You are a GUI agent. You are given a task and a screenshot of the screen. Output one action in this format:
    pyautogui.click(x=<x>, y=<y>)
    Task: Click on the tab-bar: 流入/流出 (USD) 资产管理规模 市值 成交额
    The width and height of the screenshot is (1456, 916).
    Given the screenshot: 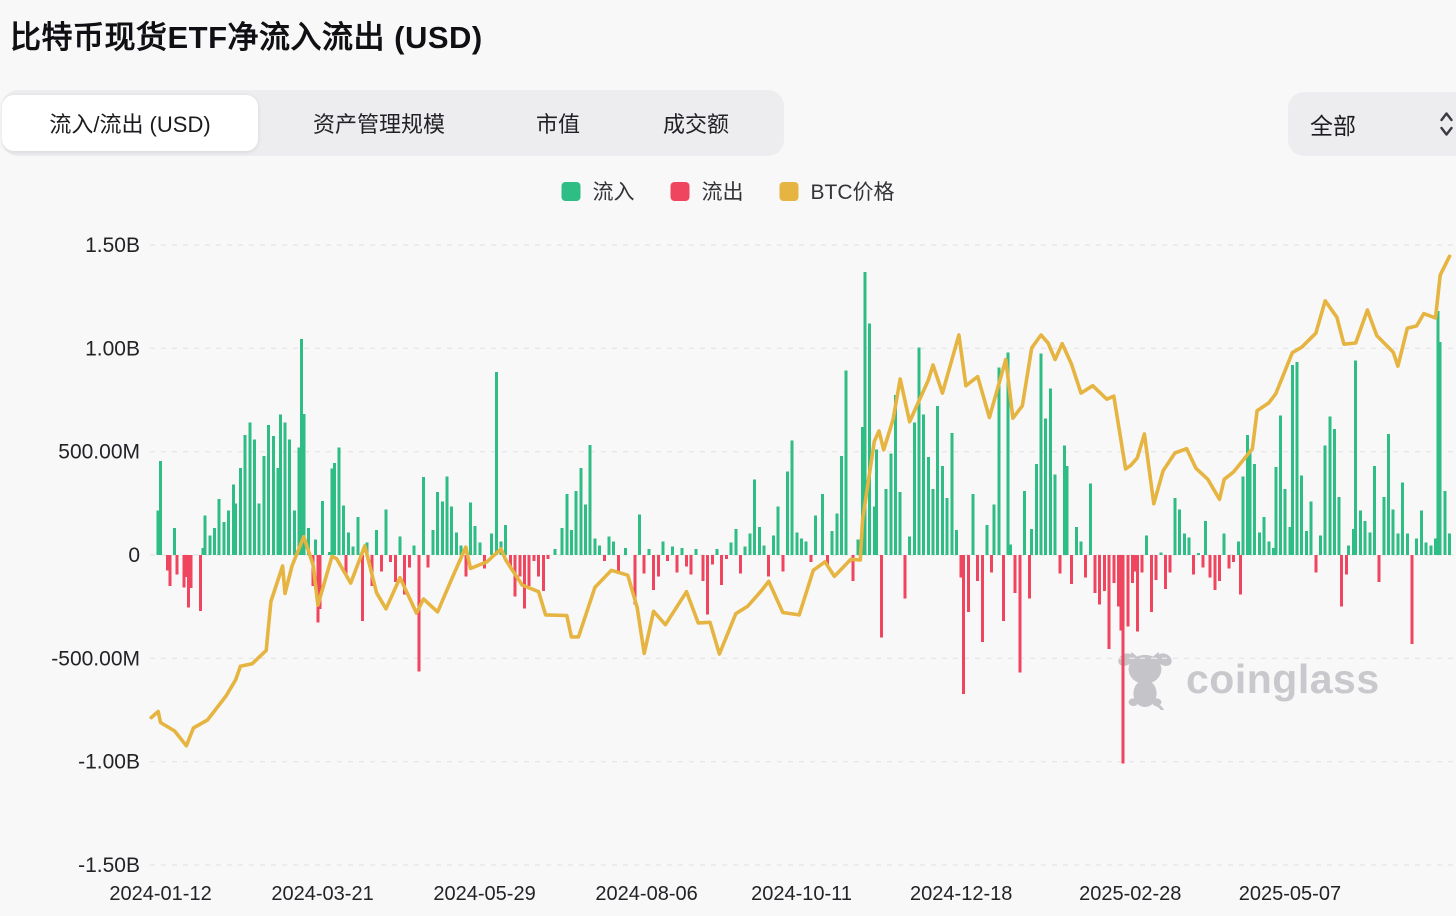 What is the action you would take?
    pyautogui.click(x=393, y=123)
    